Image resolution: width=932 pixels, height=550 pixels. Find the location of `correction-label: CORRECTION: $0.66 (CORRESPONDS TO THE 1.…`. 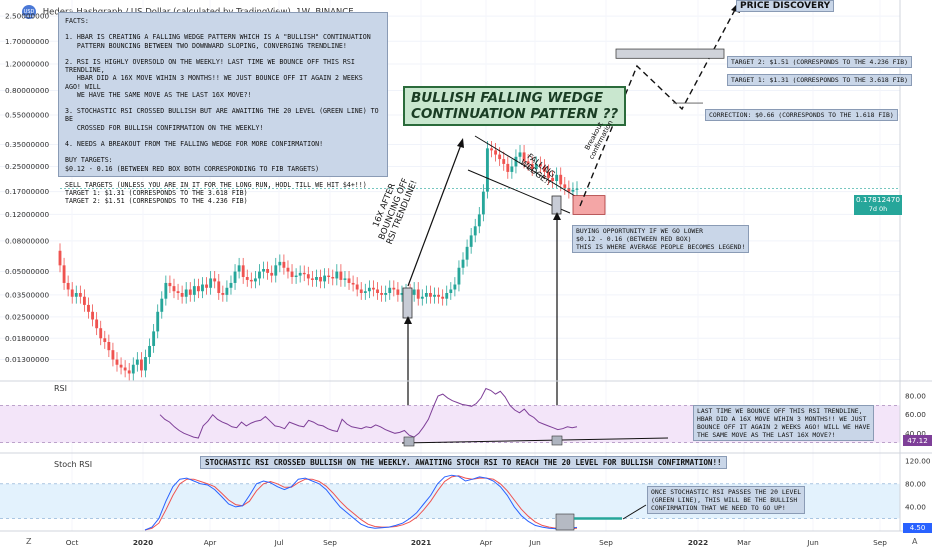

correction-label: CORRECTION: $0.66 (CORRESPONDS TO THE 1.… is located at coordinates (801, 115).